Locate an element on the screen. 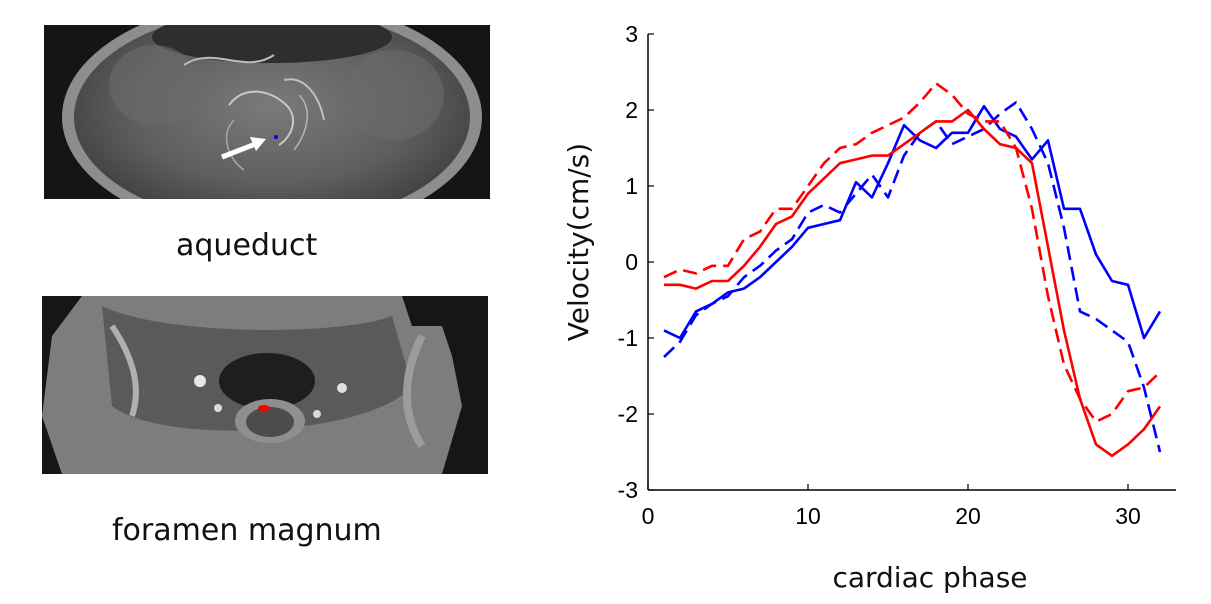  y-tick-label: 1 is located at coordinates (631, 186).